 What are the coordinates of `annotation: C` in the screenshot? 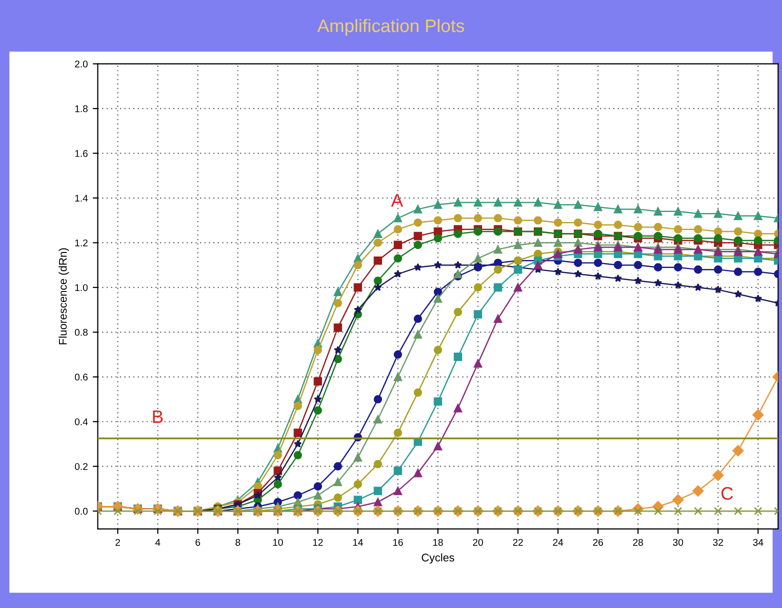 It's located at (727, 493).